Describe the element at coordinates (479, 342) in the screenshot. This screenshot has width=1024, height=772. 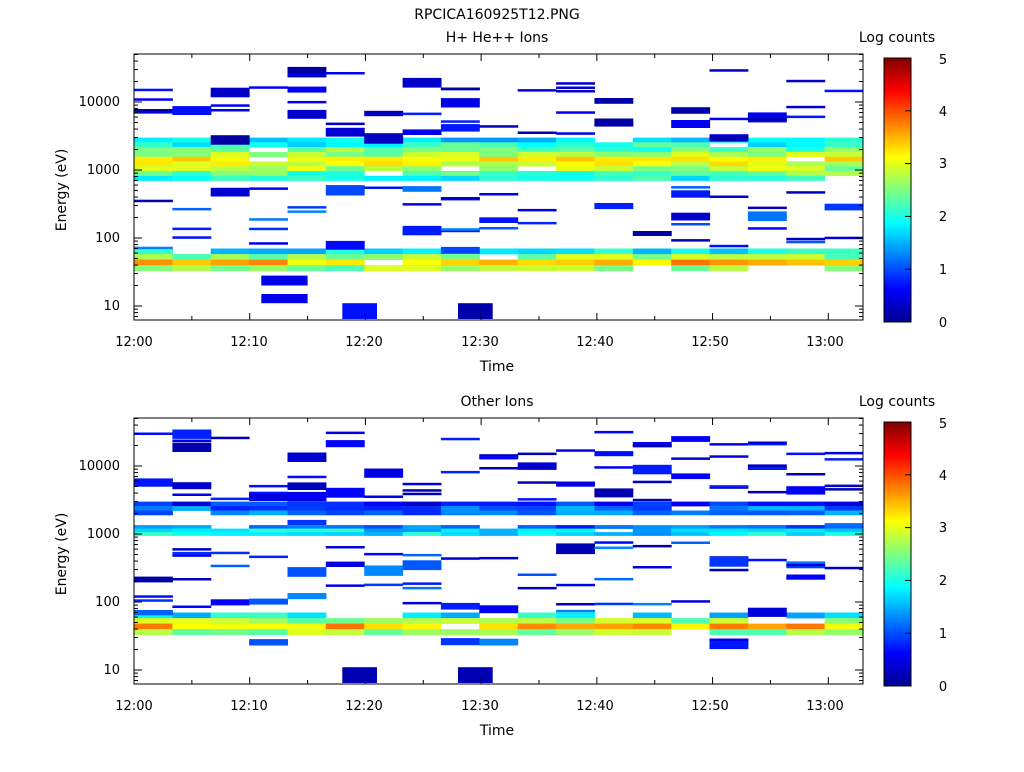
I see `x-tick-label-1230: 12:30` at that location.